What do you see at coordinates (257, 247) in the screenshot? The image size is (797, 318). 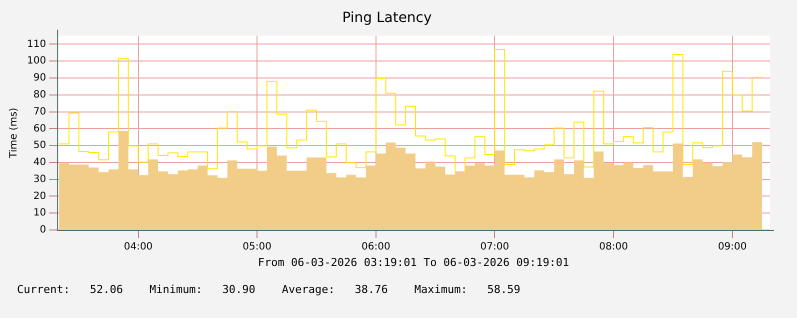 I see `x-tick-label: 05:00` at bounding box center [257, 247].